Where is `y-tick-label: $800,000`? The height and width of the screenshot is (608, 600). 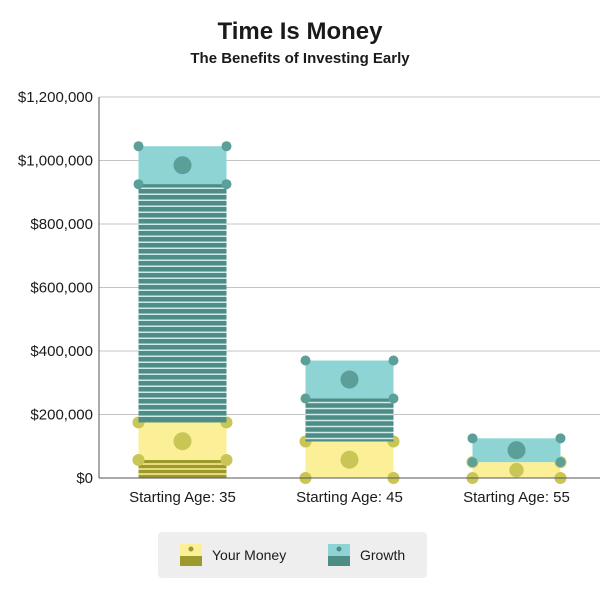
y-tick-label: $800,000 is located at coordinates (61, 224).